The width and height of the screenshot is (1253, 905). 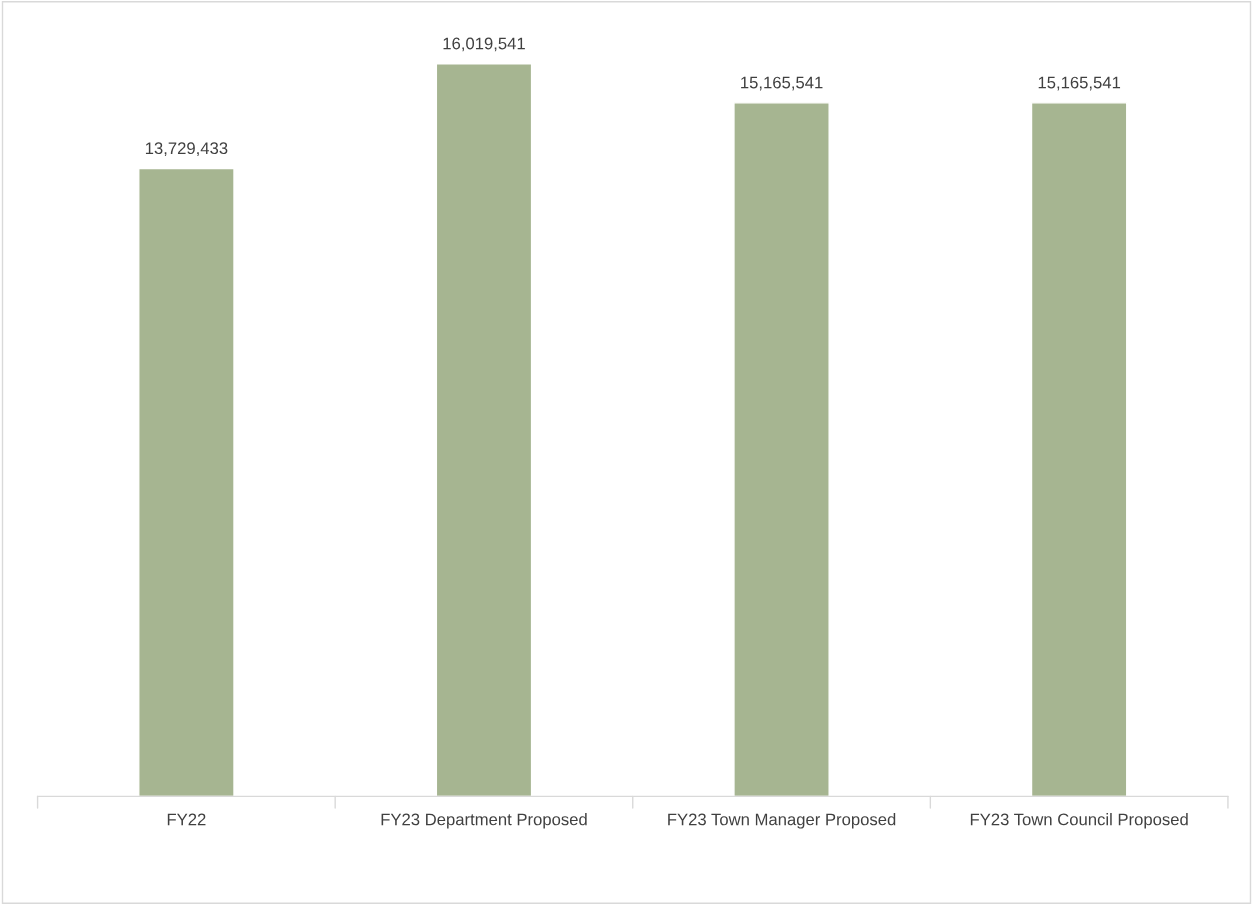 I want to click on x-tick-label: FY23 Department Proposed, so click(x=484, y=821).